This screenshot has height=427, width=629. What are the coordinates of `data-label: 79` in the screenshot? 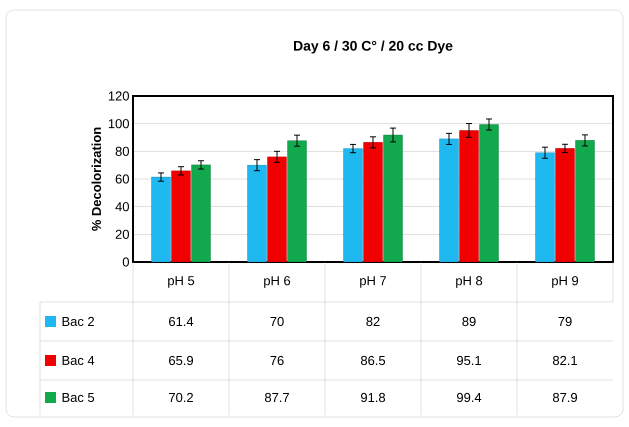 It's located at (565, 321).